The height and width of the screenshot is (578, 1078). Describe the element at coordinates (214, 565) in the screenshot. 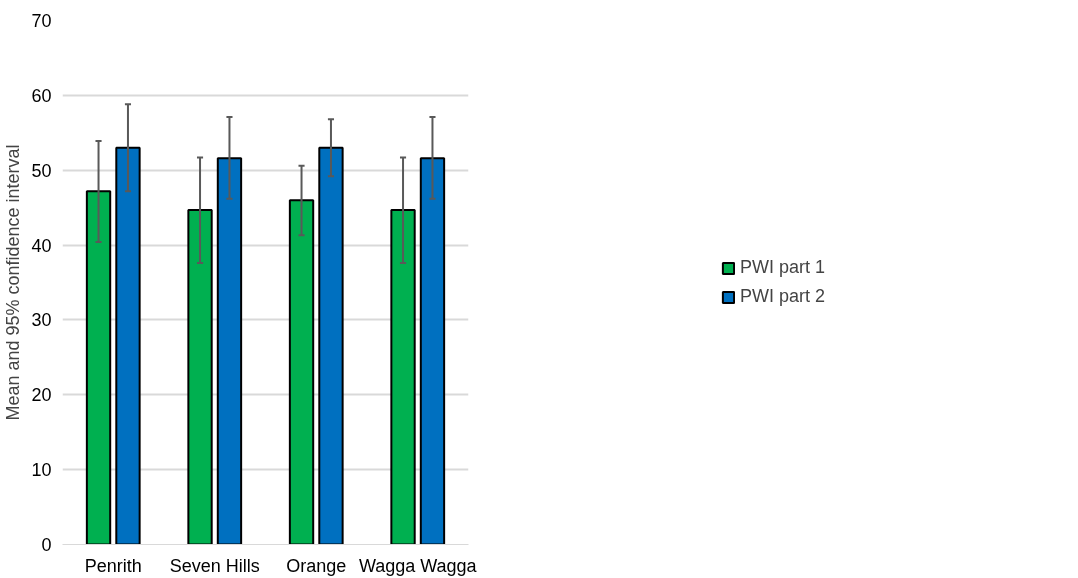

I see `x-tick-label: Seven Hills` at that location.